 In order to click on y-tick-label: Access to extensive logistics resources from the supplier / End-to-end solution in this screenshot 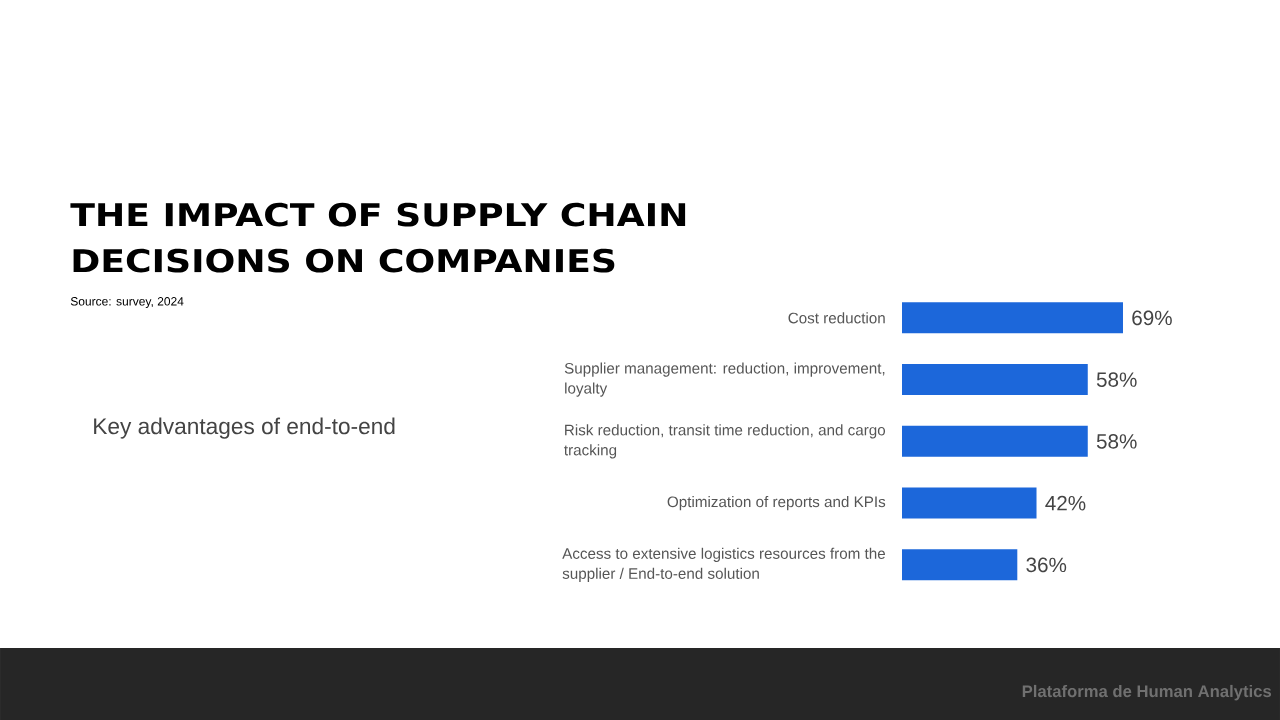, I will do `click(724, 564)`.